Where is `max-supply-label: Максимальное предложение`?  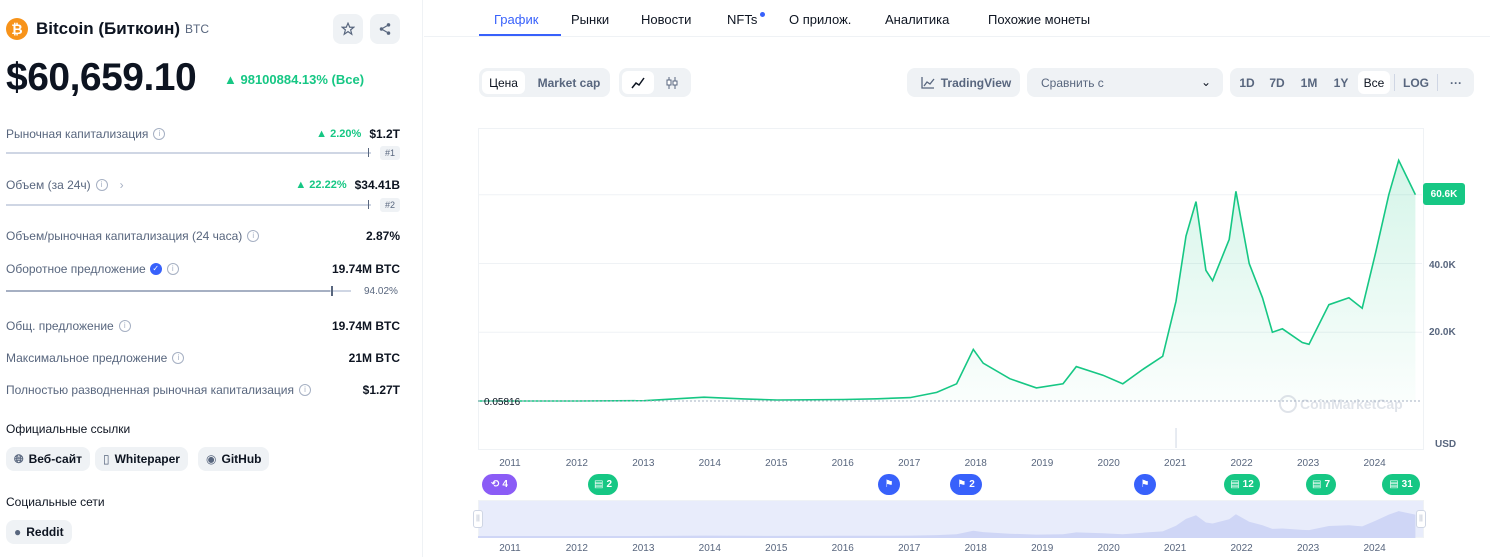
max-supply-label: Максимальное предложение is located at coordinates (87, 358).